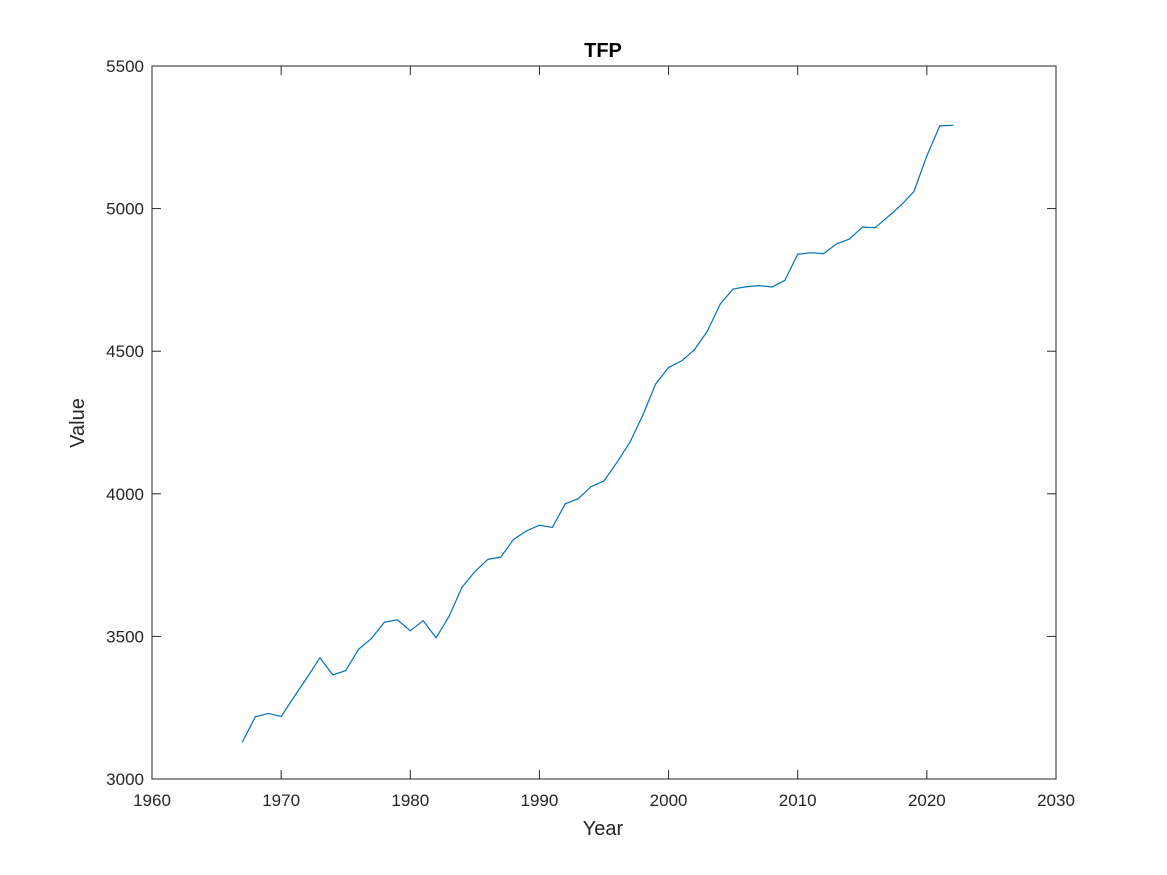  I want to click on chart-title: TFP, so click(603, 51).